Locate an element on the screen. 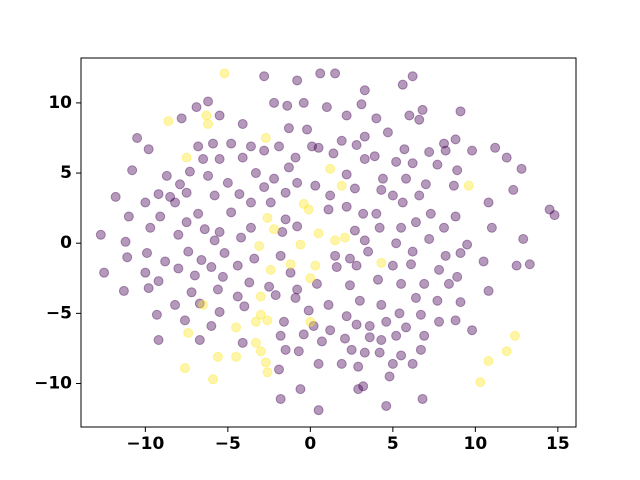 This screenshot has width=640, height=480. x-tick-label: 5 is located at coordinates (393, 444).